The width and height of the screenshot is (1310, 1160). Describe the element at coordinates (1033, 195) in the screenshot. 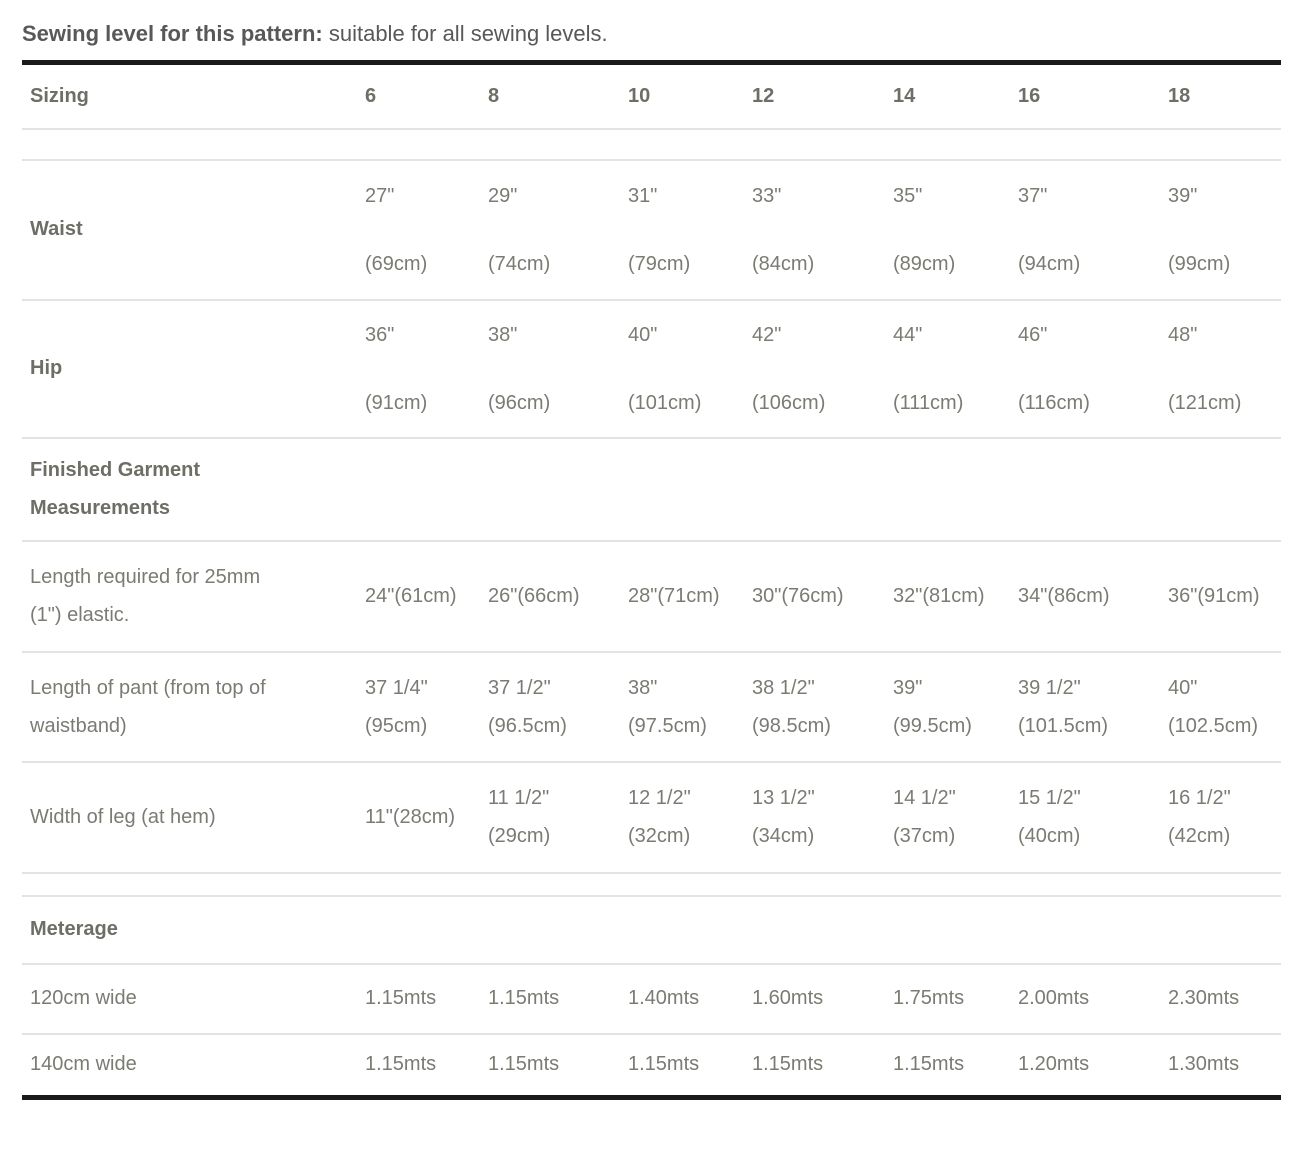

I see `waist-inches: 37"` at that location.